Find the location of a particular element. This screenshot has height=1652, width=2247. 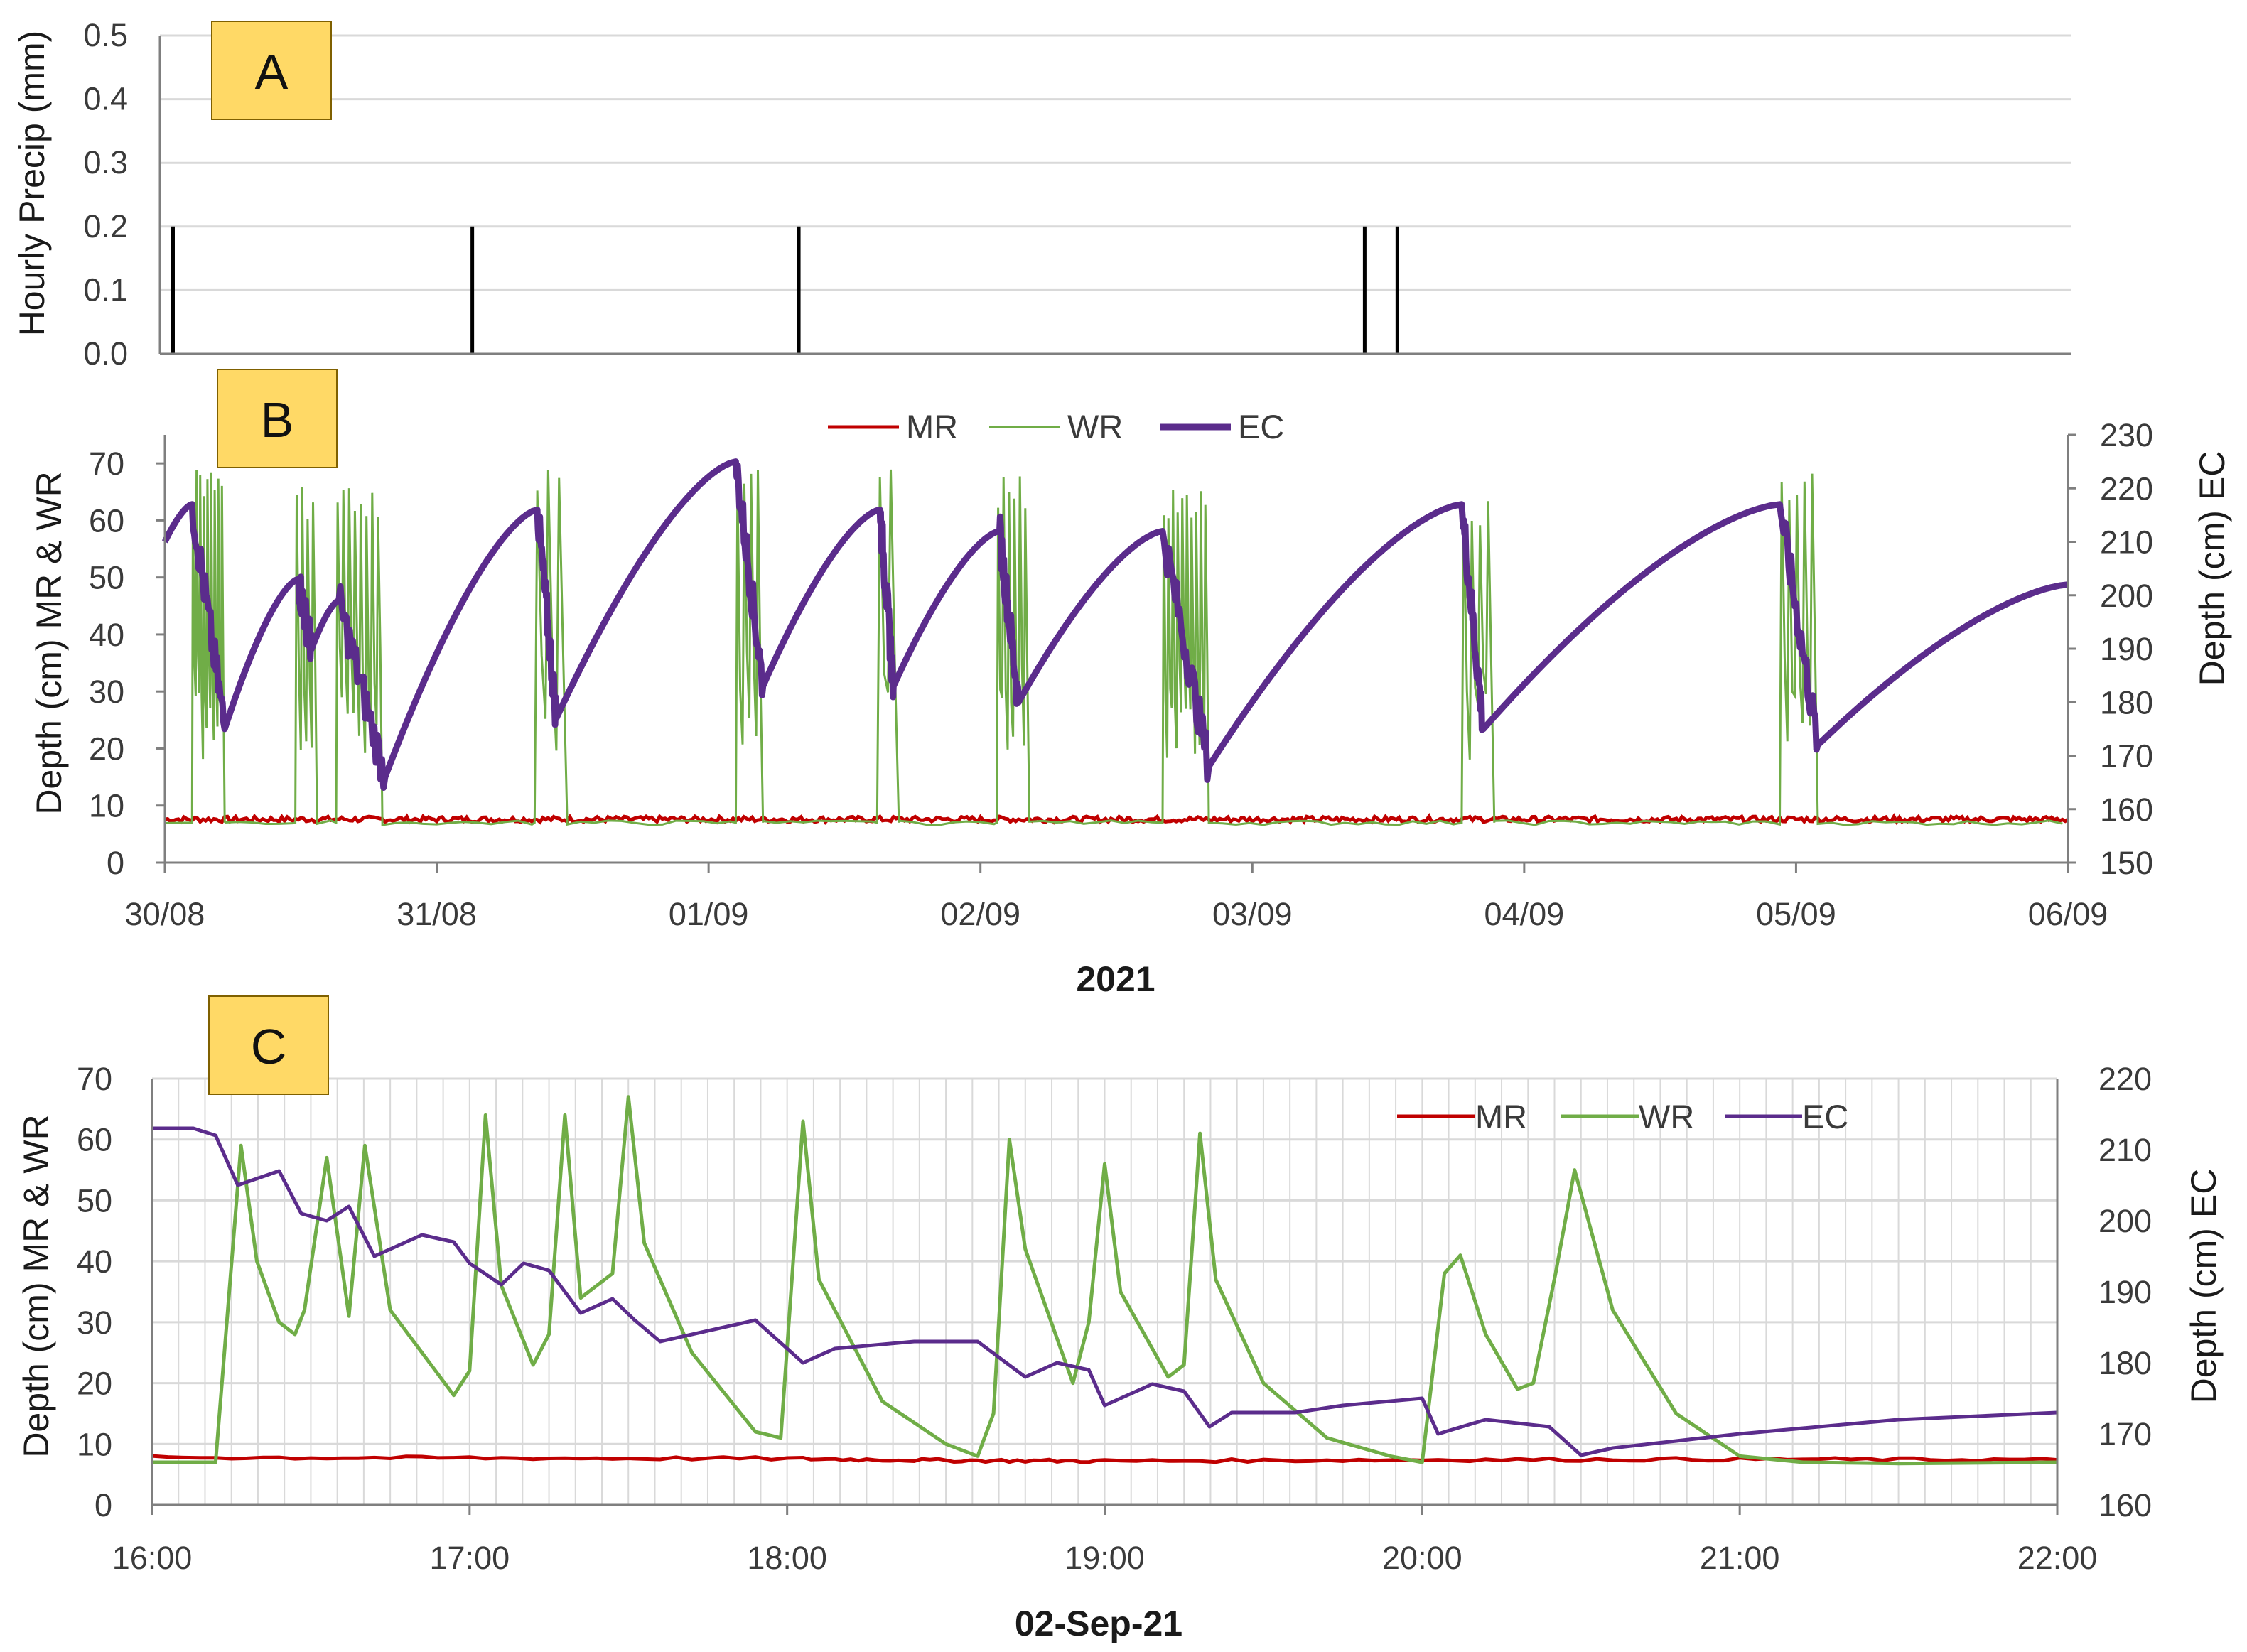

panel-c-y-tick-label: 40 is located at coordinates (94, 1262).